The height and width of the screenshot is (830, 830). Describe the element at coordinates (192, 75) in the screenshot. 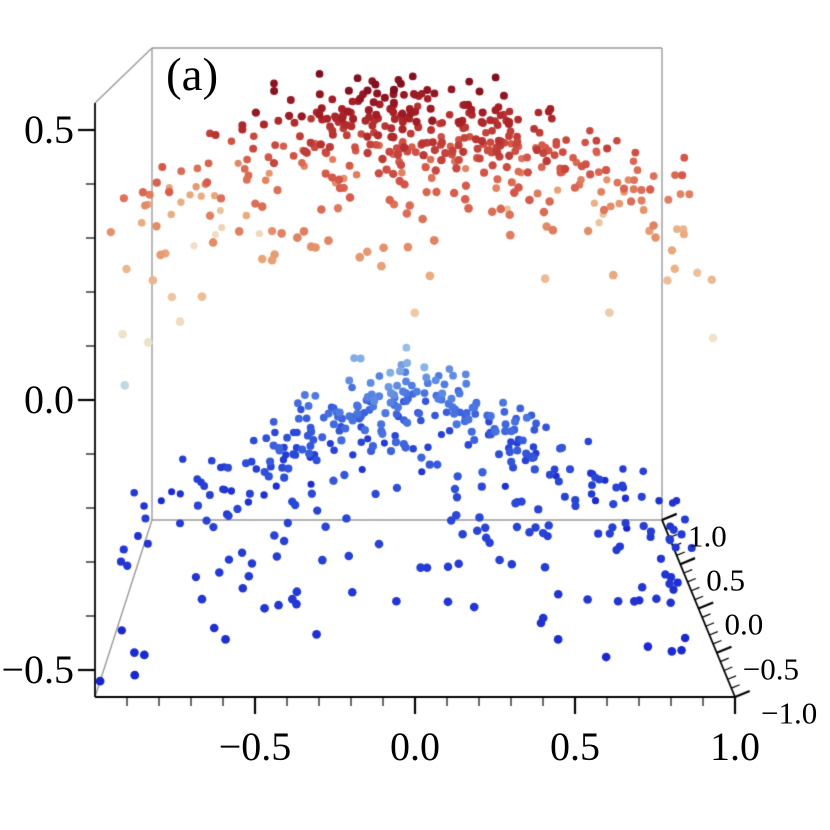

I see `panel-label: (a)` at that location.